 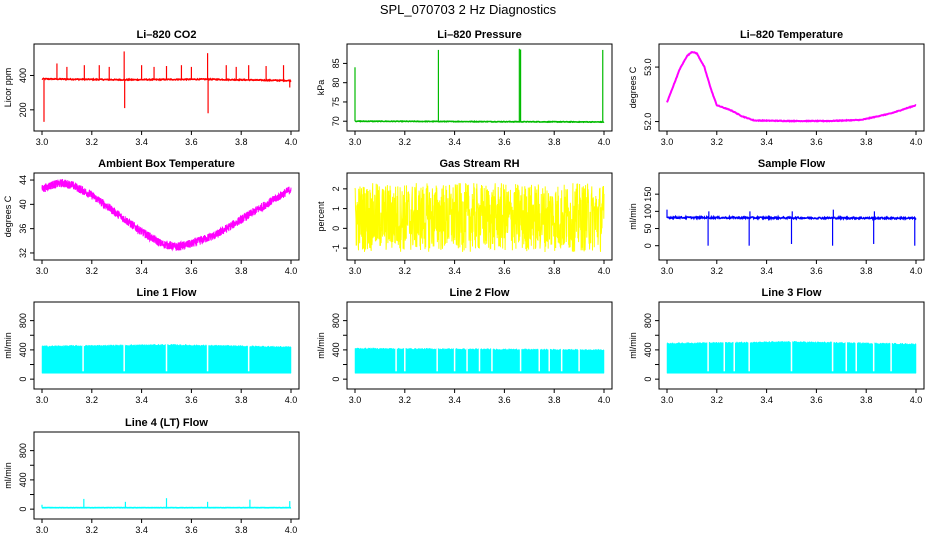 I want to click on y-tick-label: 32, so click(x=23, y=253).